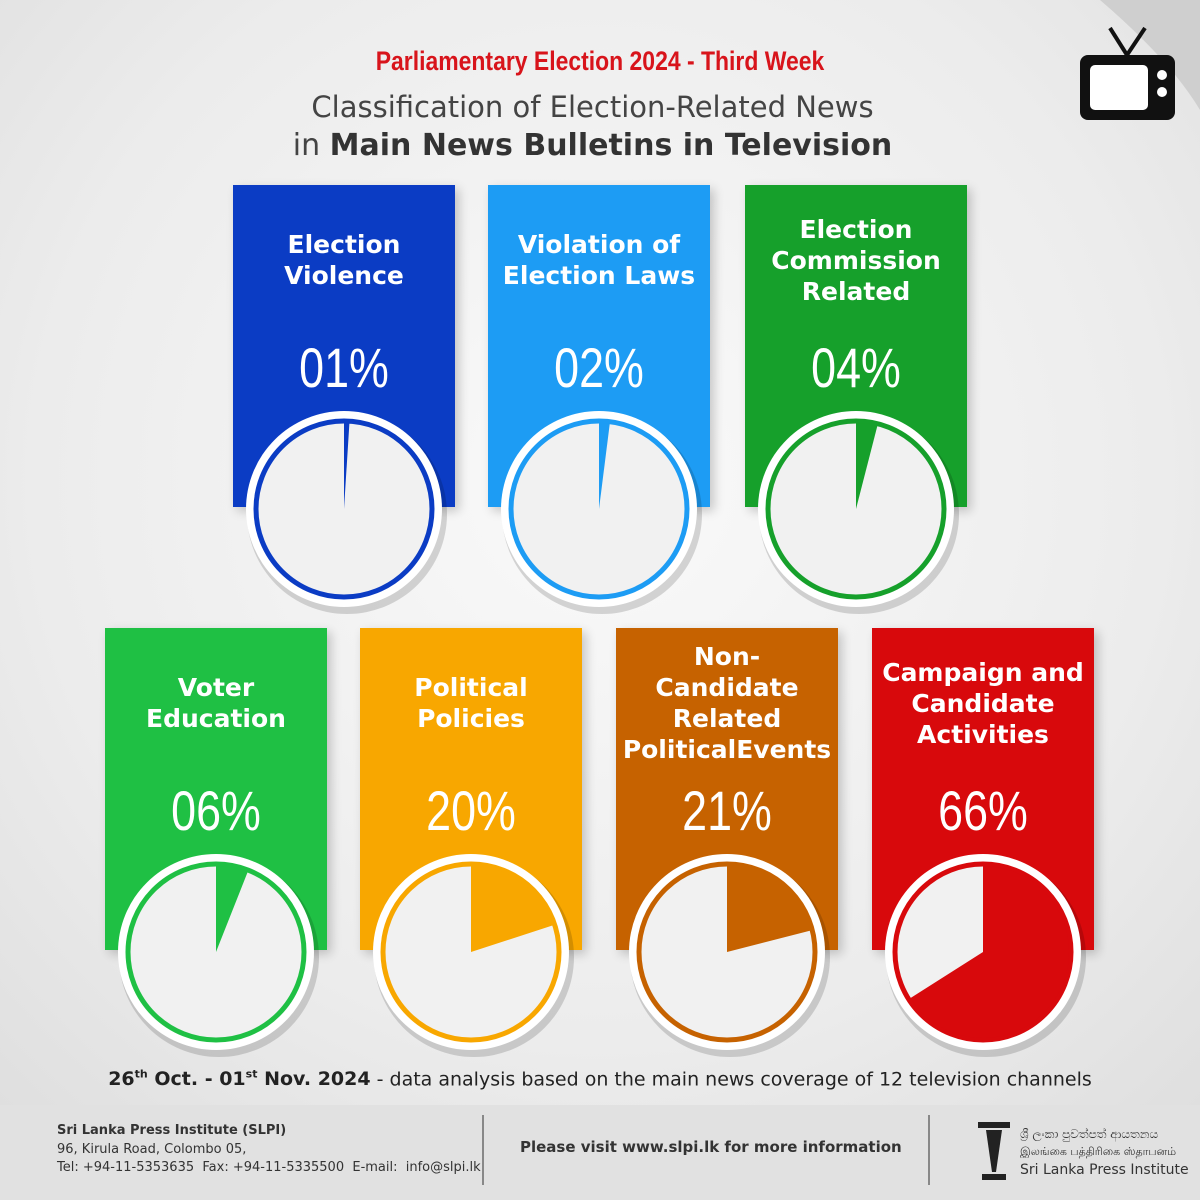 The width and height of the screenshot is (1200, 1200). What do you see at coordinates (251, 1074) in the screenshot?
I see `date-part: st` at bounding box center [251, 1074].